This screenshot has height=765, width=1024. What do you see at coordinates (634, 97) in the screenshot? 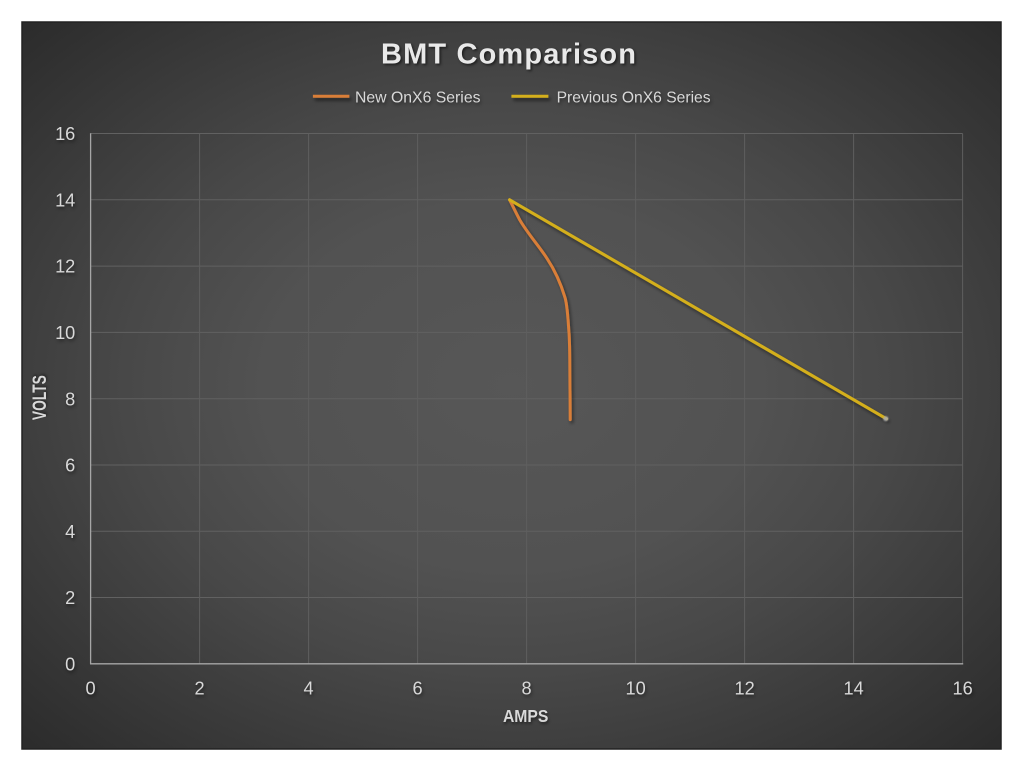
I see `svg-text: Previous OnX6 Series` at bounding box center [634, 97].